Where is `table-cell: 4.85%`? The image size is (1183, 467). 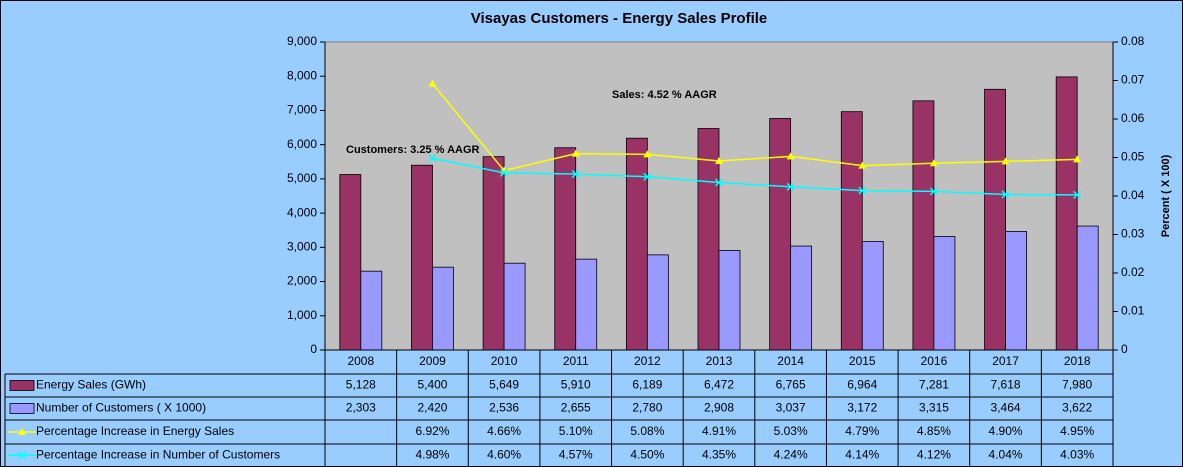 table-cell: 4.85% is located at coordinates (934, 431).